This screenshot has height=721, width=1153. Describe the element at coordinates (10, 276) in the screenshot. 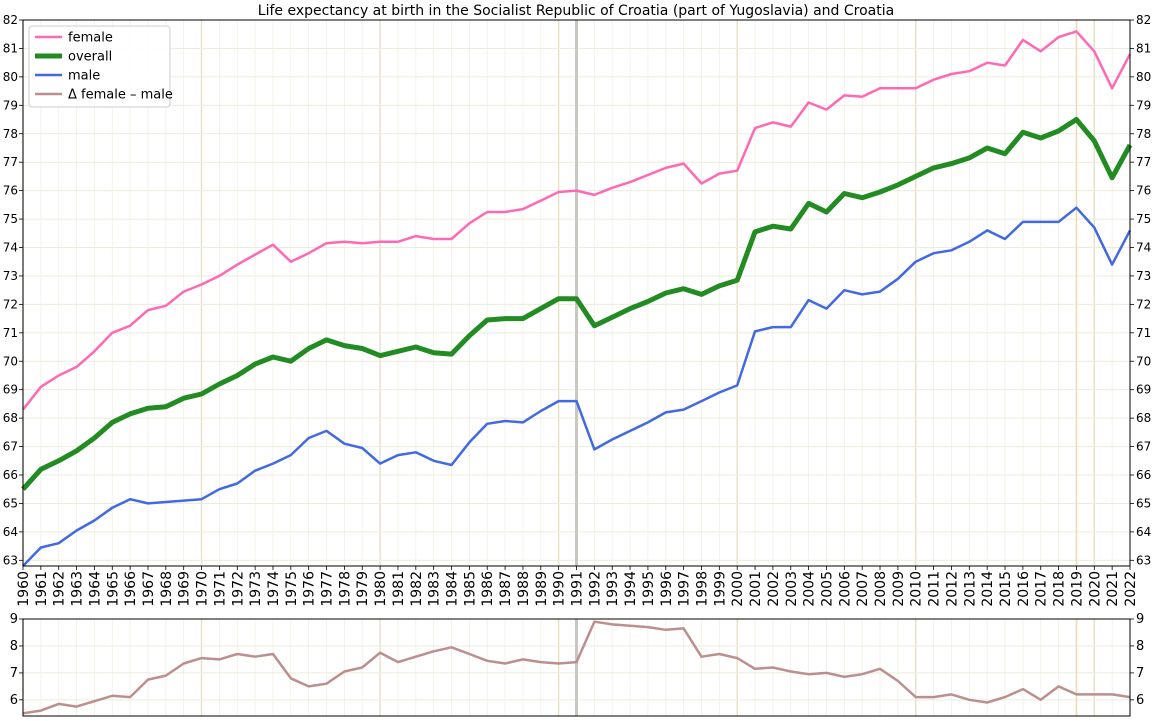

I see `y-tick-label-left: 73` at that location.